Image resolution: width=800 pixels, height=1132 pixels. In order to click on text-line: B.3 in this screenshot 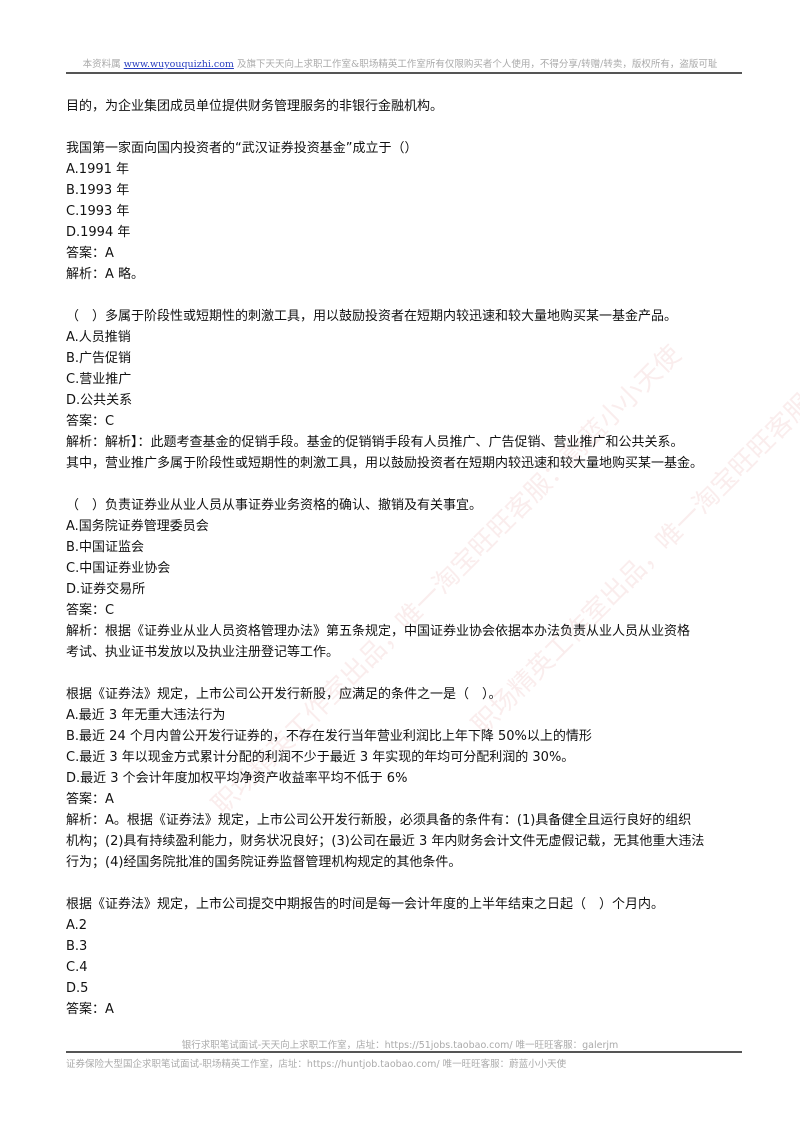, I will do `click(77, 946)`.